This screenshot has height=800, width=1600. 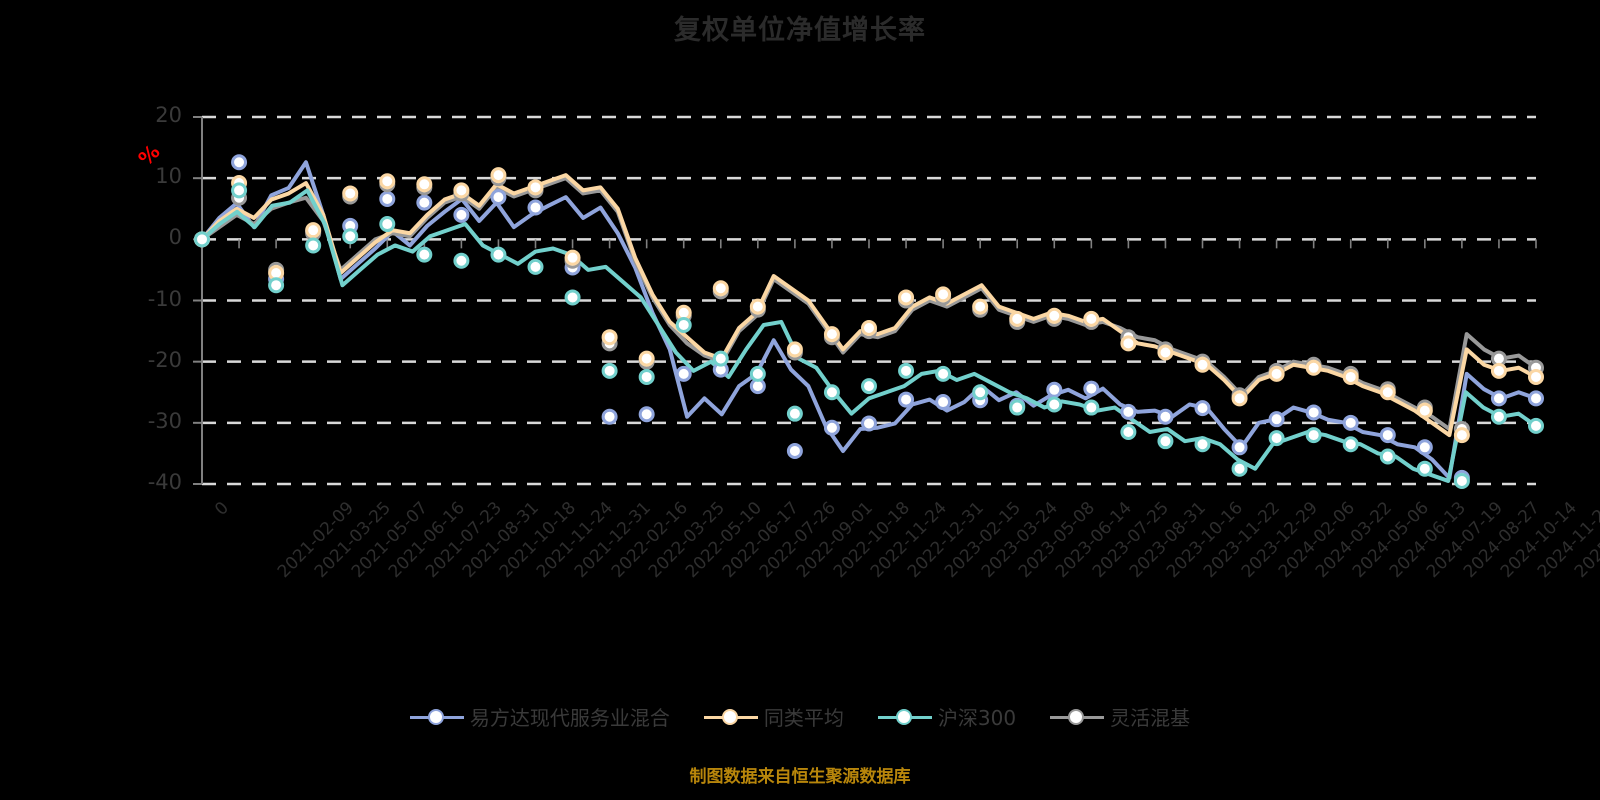 I want to click on y-tick-label: 10, so click(x=168, y=176).